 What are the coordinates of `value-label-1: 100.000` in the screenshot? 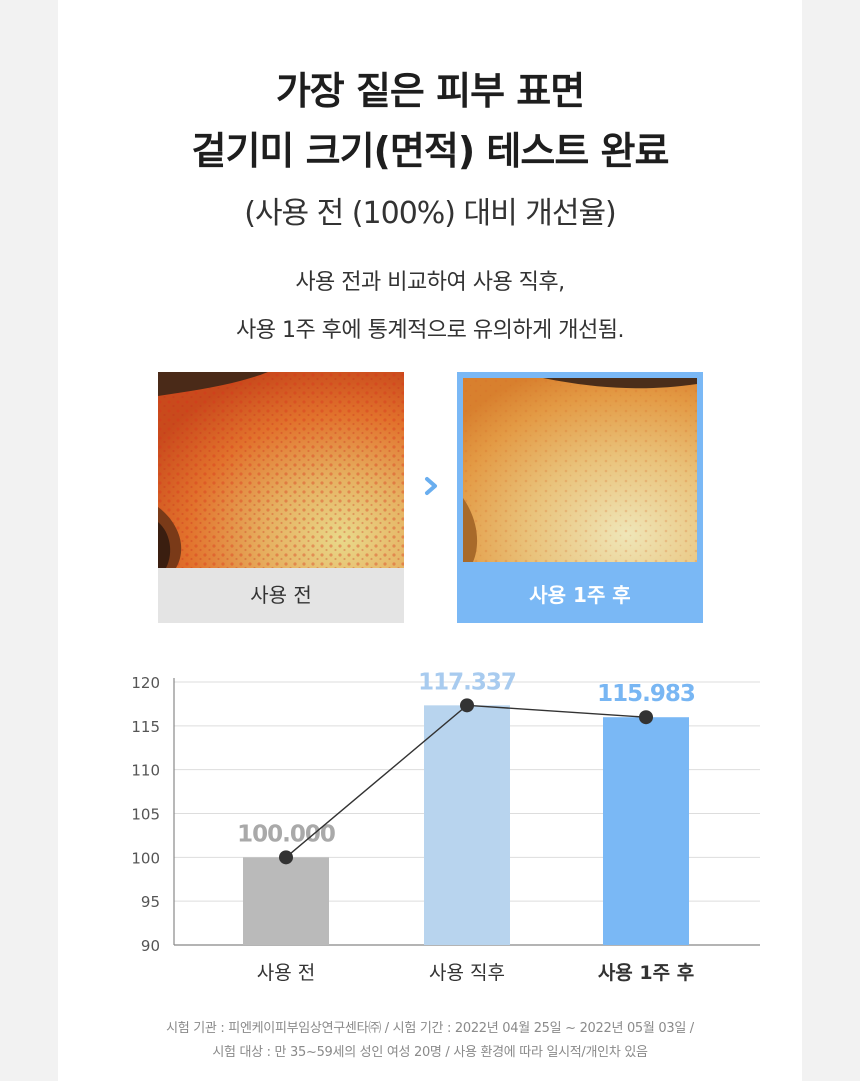 It's located at (286, 834).